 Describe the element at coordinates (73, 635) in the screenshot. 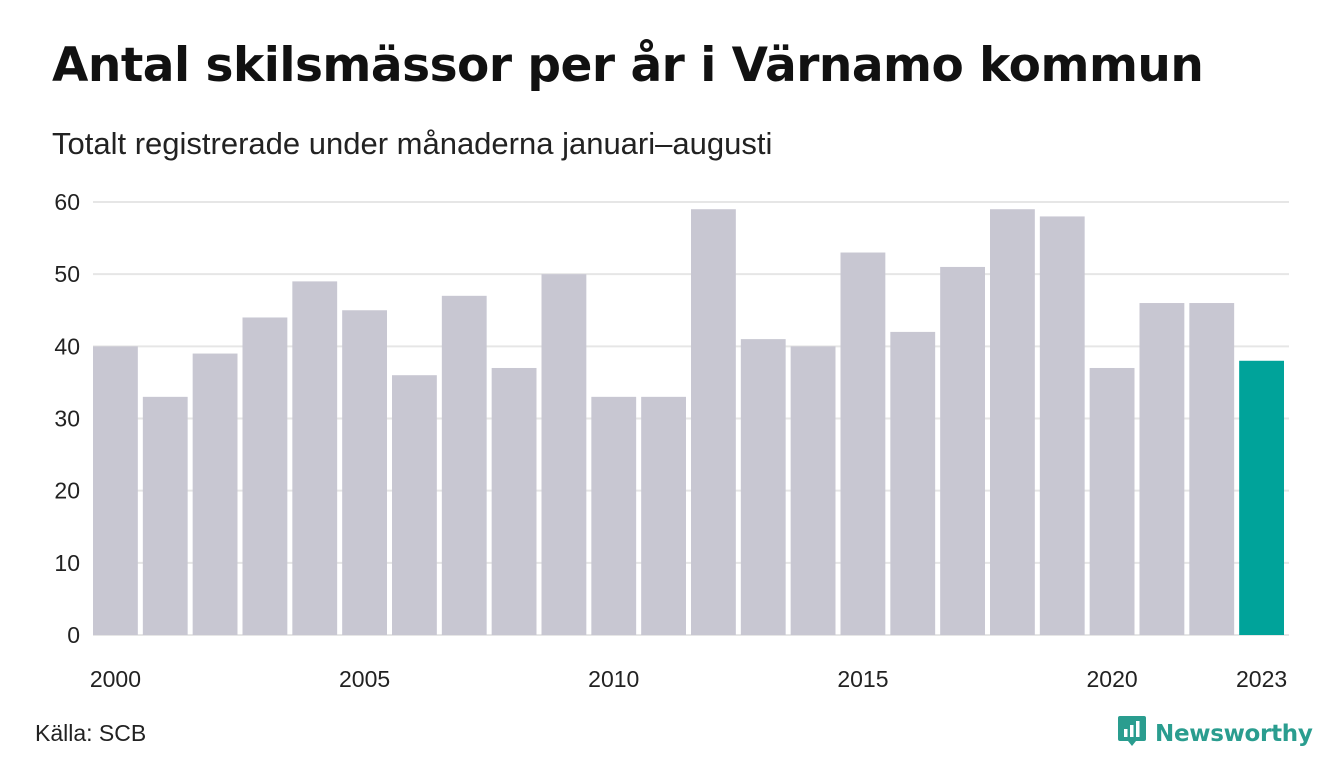

I see `y-tick-label: 0` at that location.